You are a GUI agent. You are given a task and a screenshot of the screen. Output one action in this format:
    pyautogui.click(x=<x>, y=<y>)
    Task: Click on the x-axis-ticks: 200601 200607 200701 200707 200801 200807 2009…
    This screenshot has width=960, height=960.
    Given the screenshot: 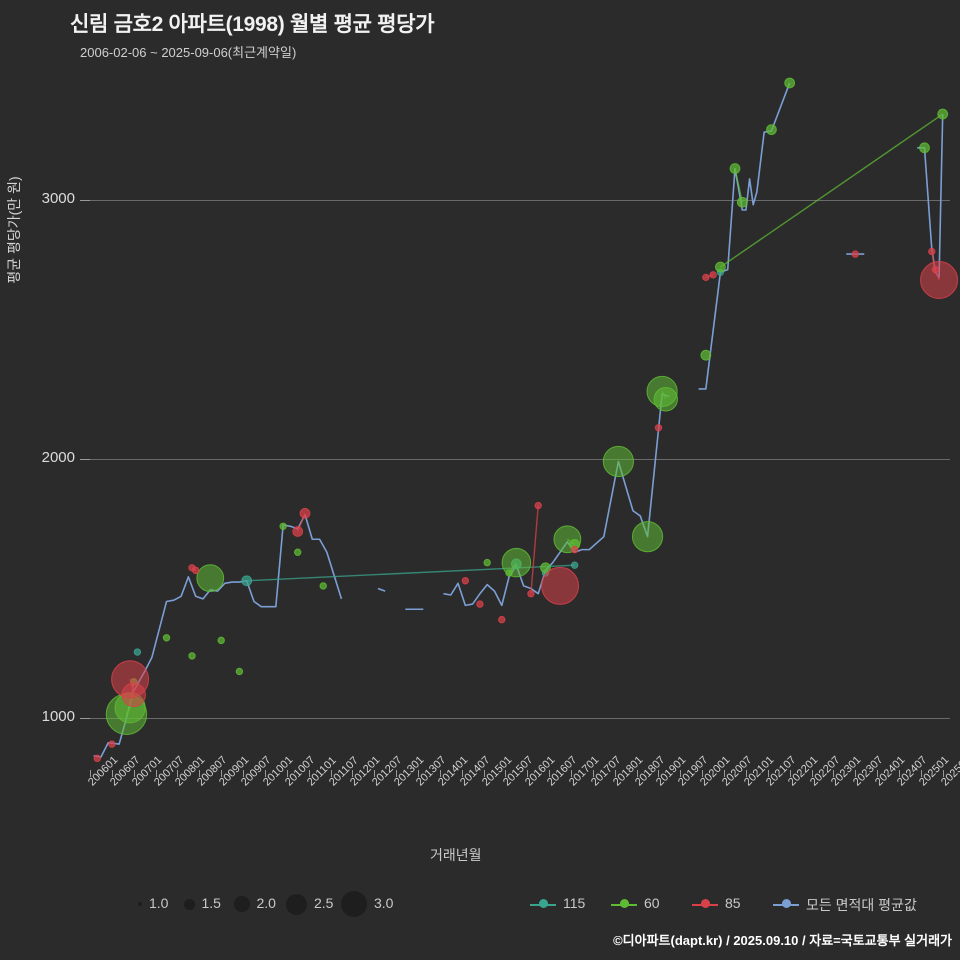 What is the action you would take?
    pyautogui.click(x=523, y=817)
    